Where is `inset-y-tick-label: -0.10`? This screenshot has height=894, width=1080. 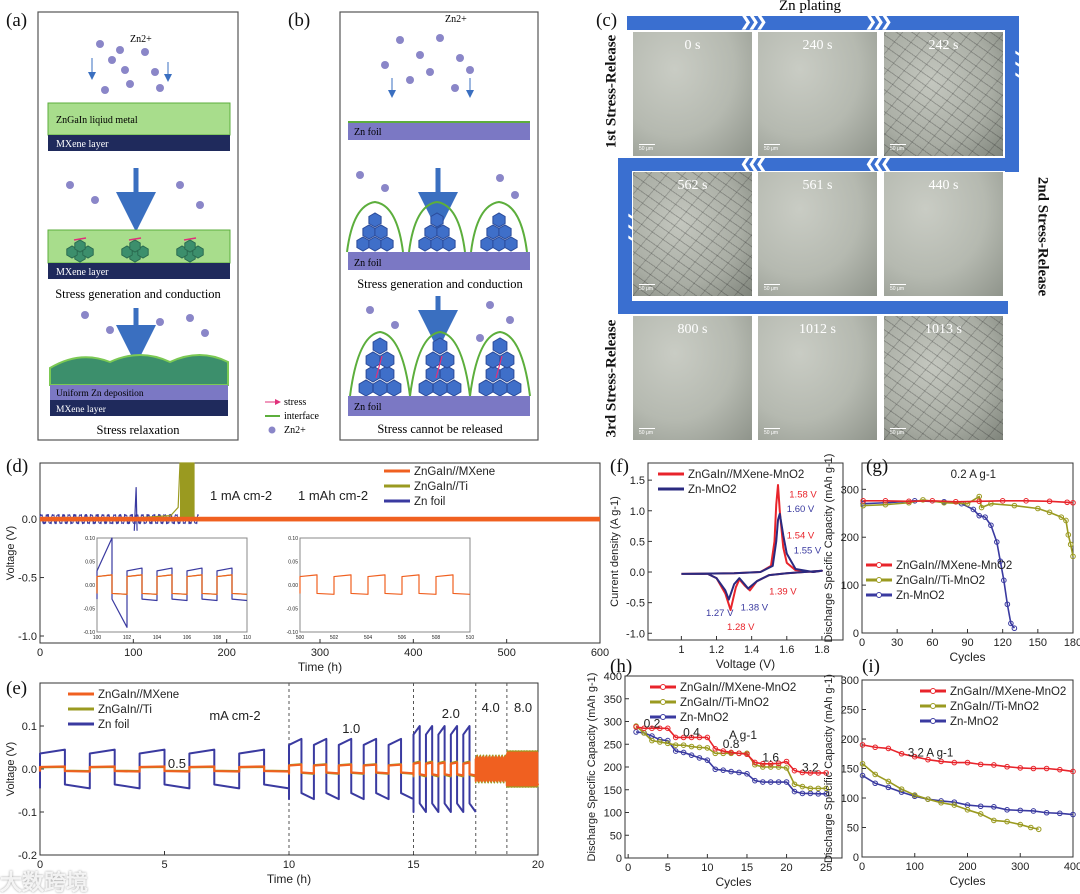
inset-y-tick-label: -0.10 is located at coordinates (90, 633).